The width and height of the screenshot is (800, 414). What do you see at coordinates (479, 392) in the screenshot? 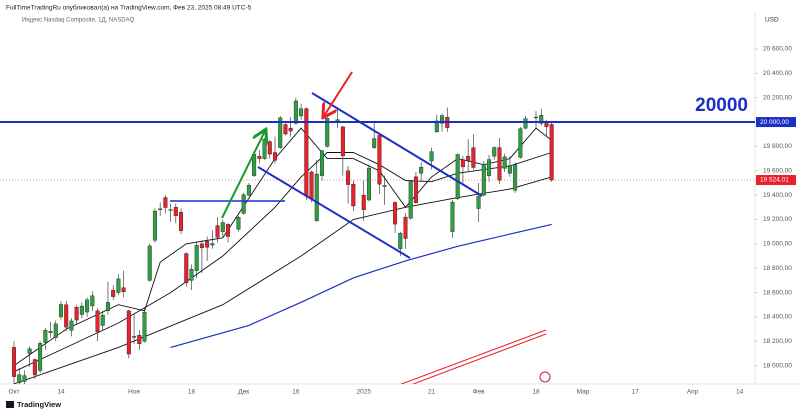
I see `x-tick-label: Фев` at bounding box center [479, 392].